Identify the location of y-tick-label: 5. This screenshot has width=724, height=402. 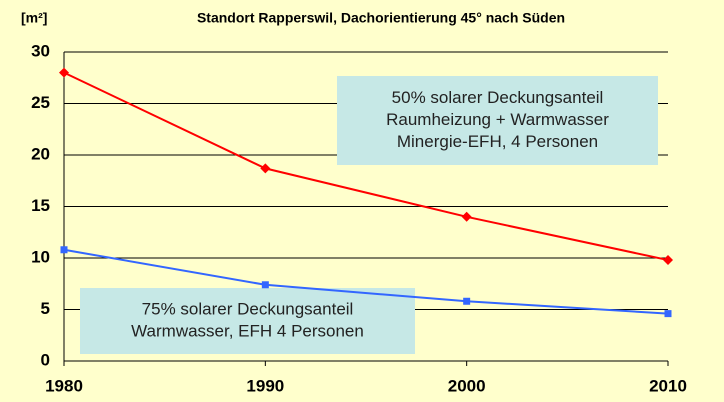
(45, 308).